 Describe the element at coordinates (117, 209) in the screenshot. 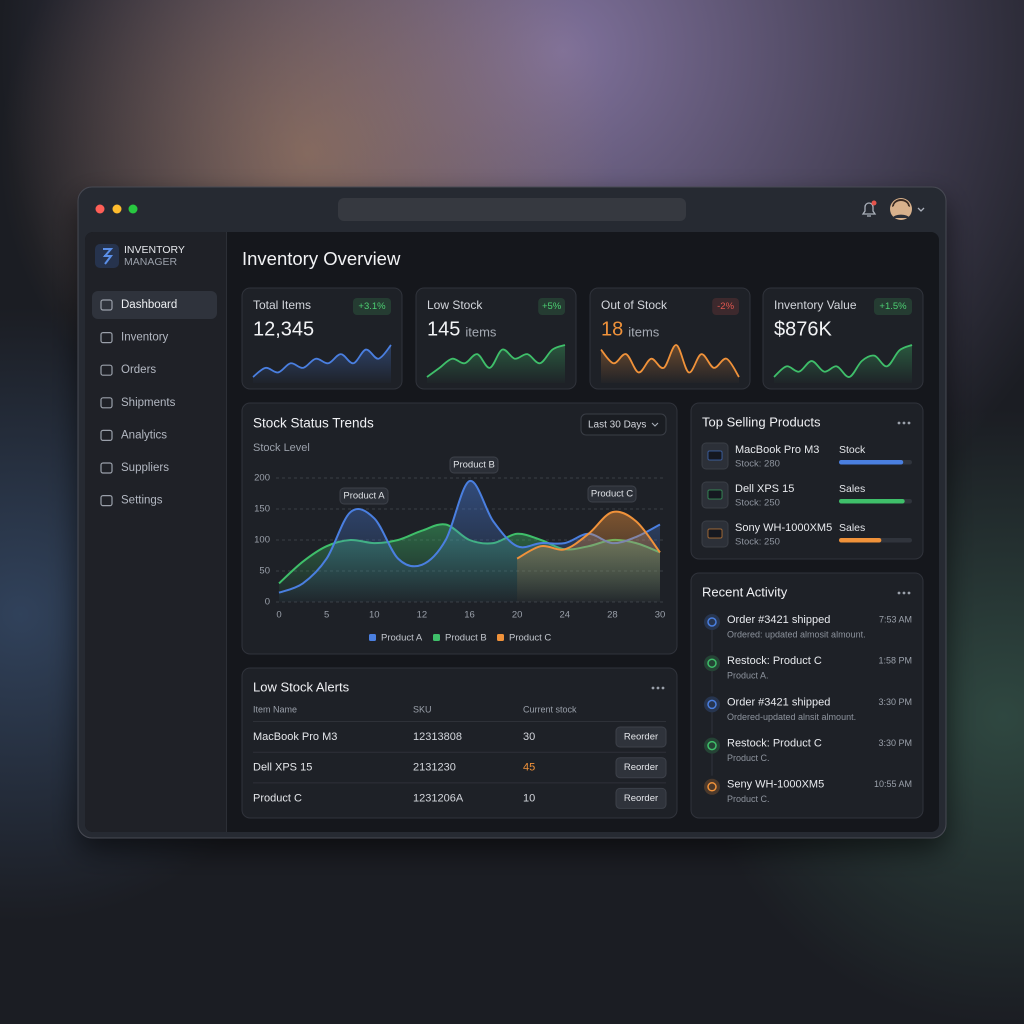

I see `window-minimize` at that location.